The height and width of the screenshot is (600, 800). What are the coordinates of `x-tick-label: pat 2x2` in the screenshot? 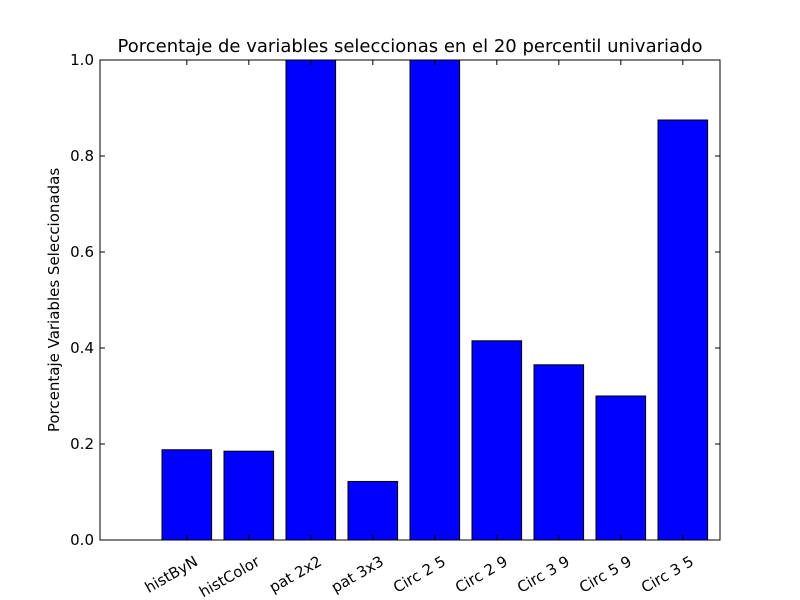 It's located at (295, 574).